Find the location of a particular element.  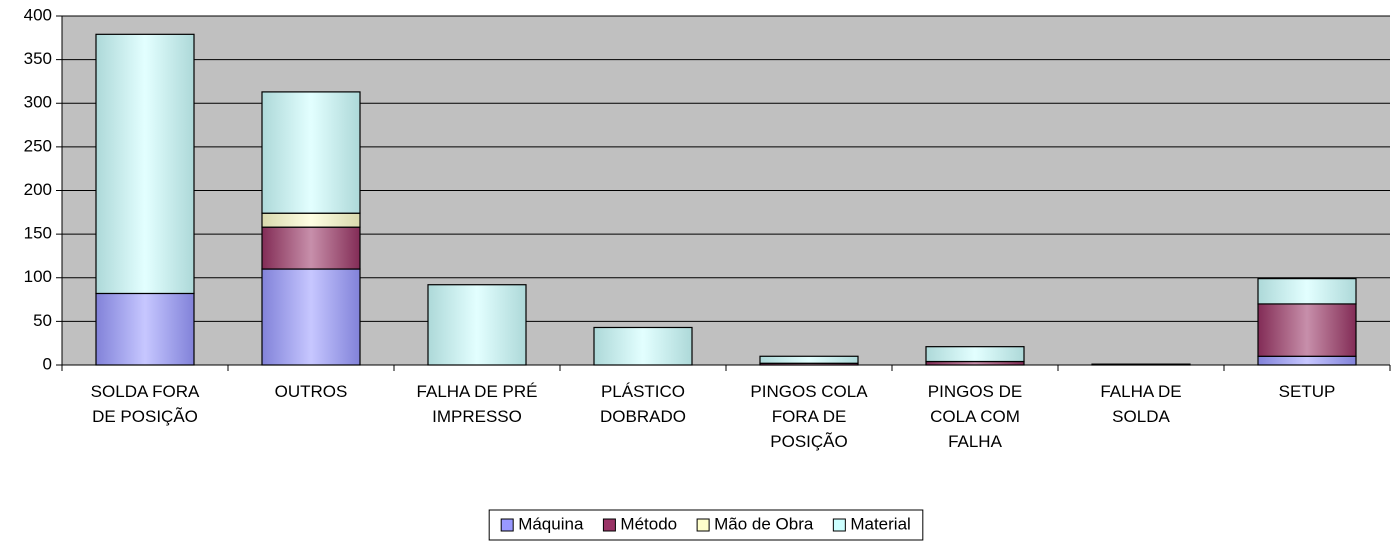

x-tick-label: FALHA DE PRÉ IMPRESSO is located at coordinates (477, 404).